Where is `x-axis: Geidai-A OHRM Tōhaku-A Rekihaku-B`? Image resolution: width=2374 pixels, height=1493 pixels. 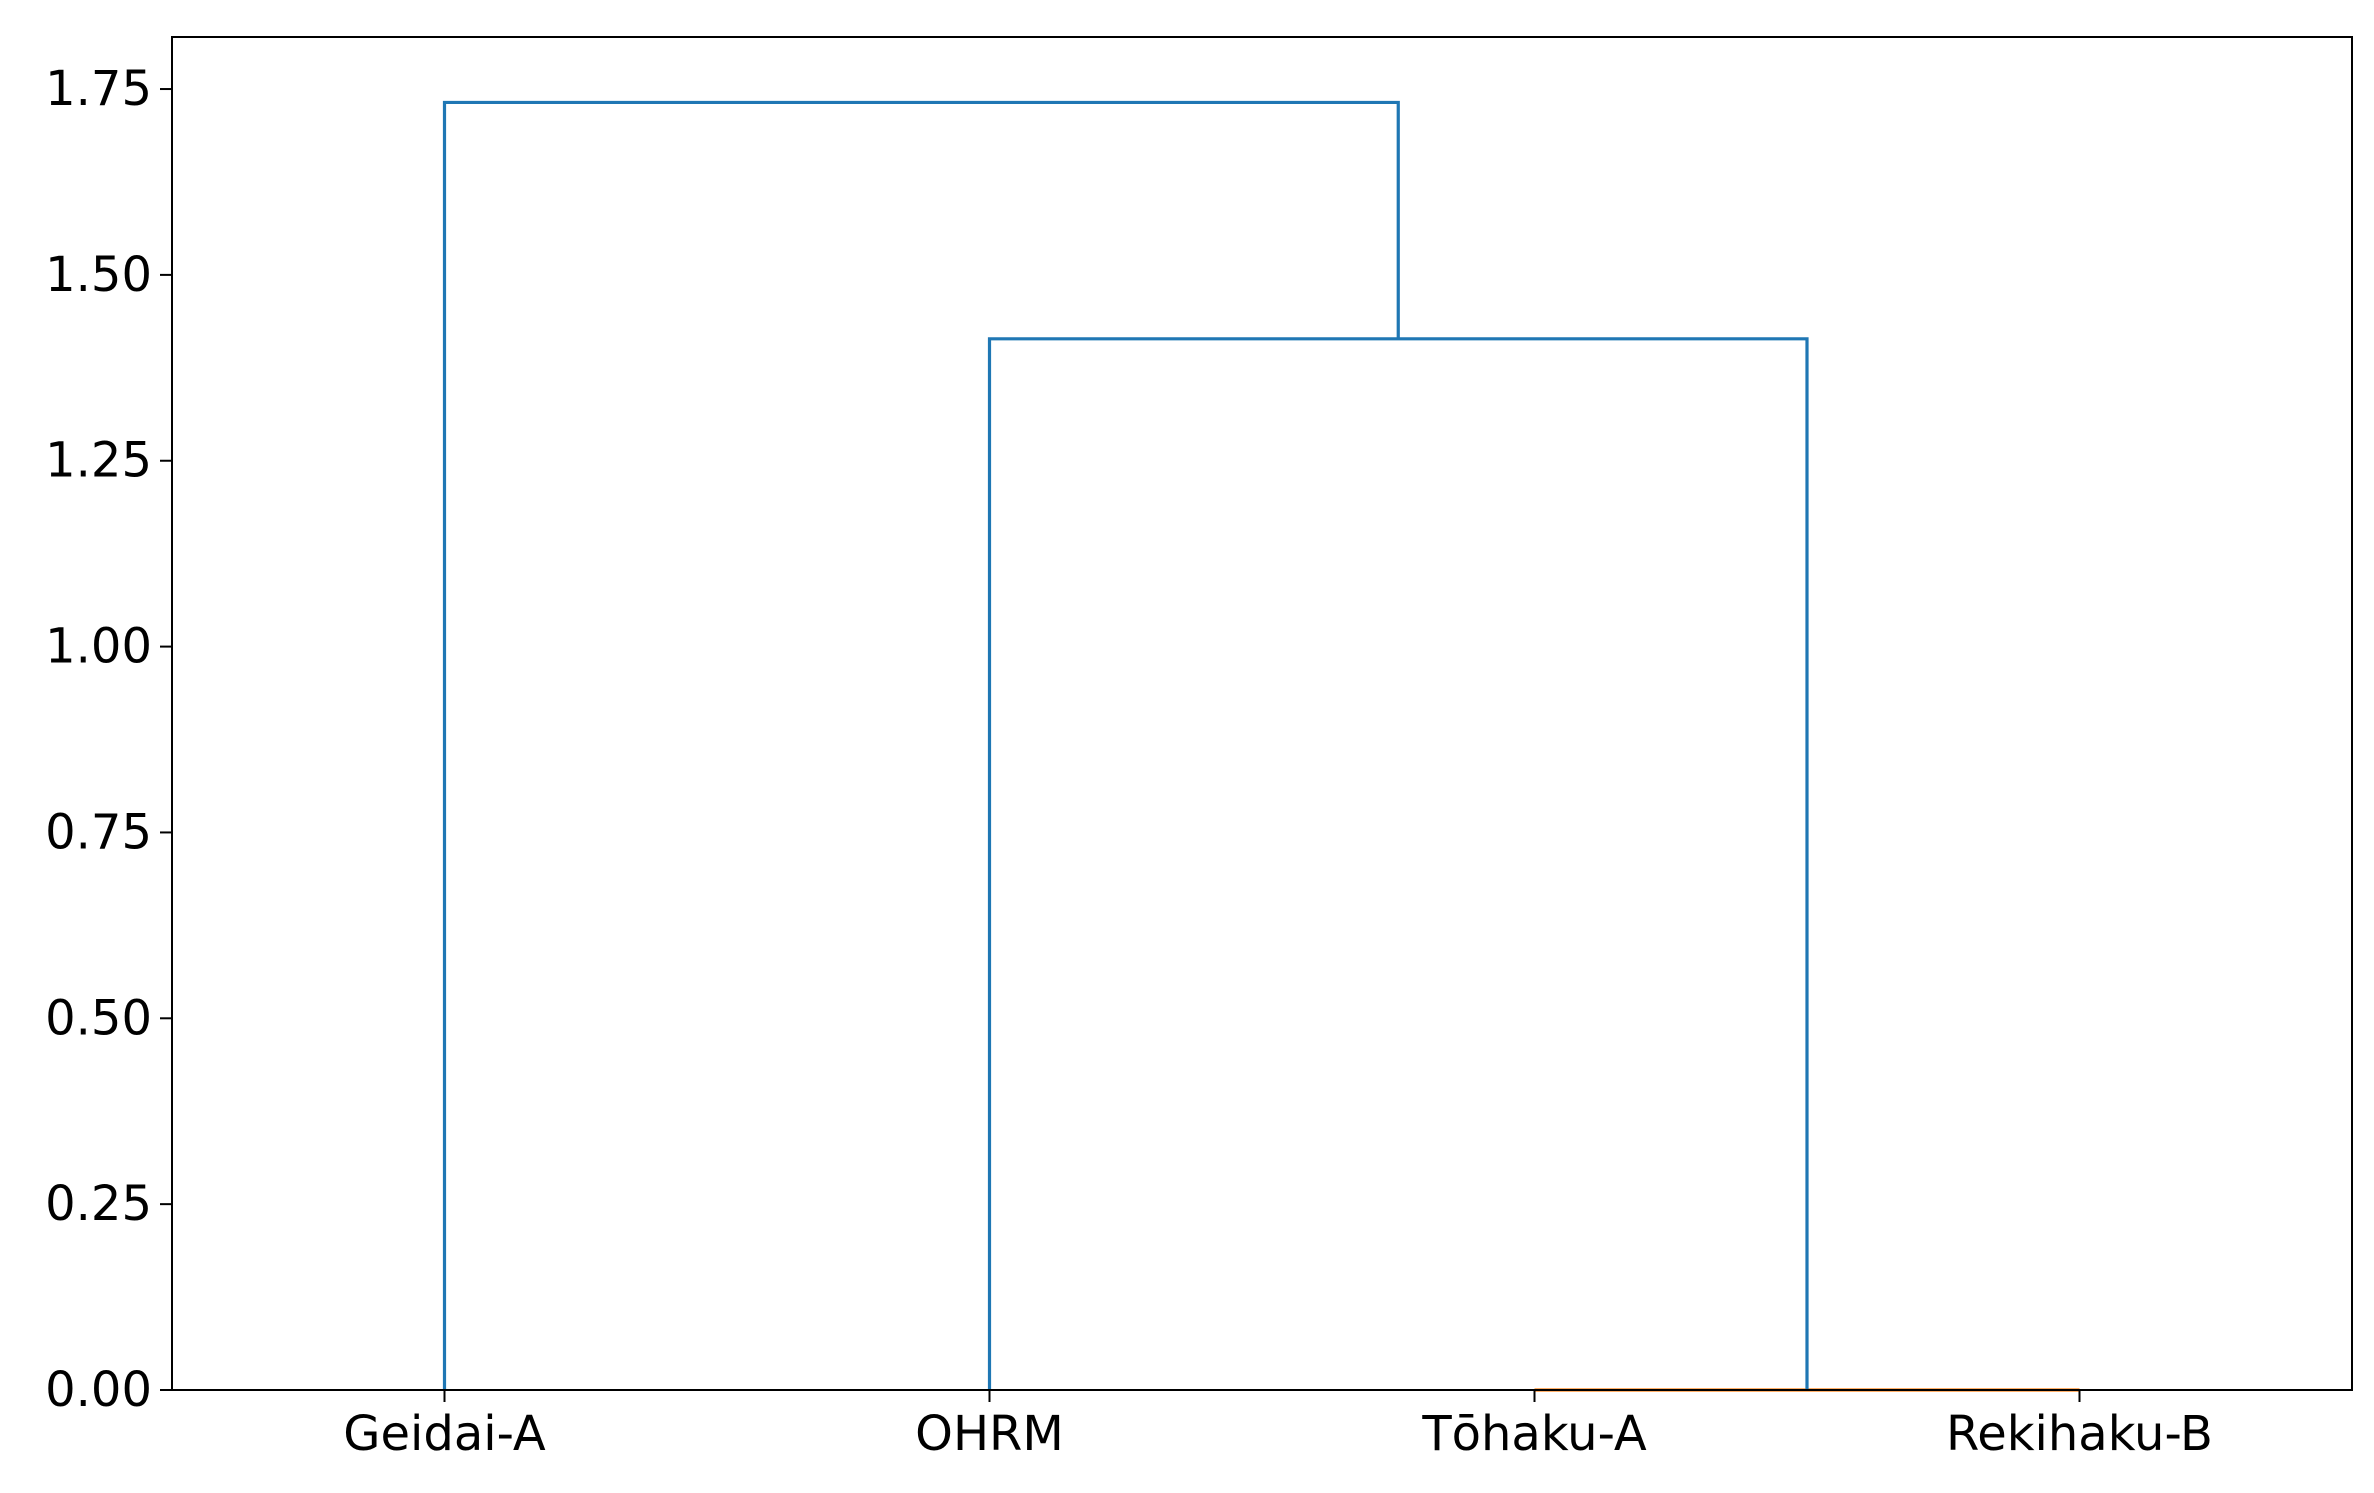 x-axis: Geidai-A OHRM Tōhaku-A Rekihaku-B is located at coordinates (1278, 1426).